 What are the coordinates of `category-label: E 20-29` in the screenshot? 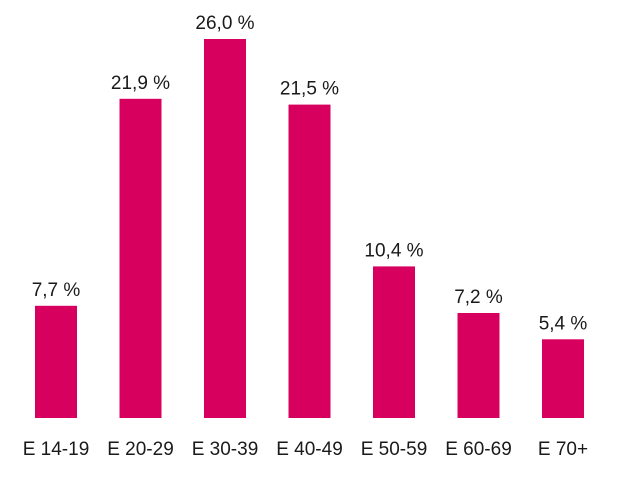 It's located at (140, 449).